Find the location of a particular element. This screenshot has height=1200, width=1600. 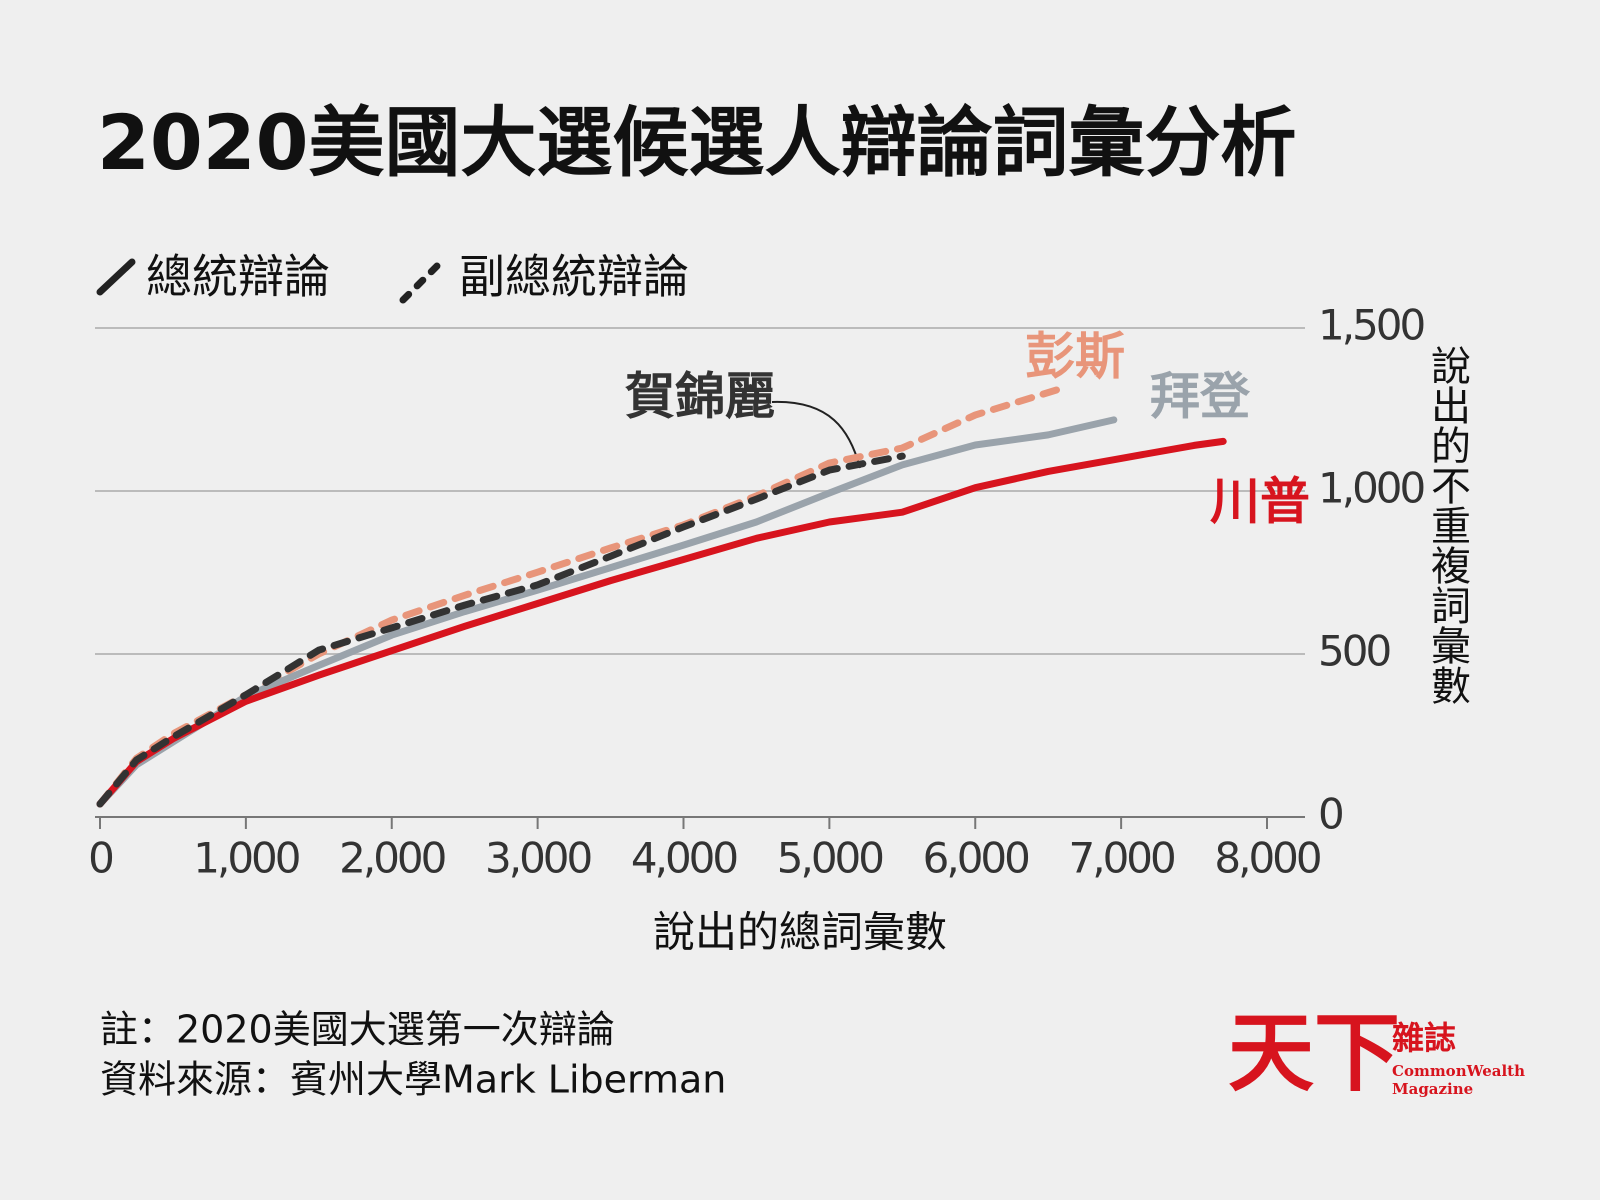

note: 資料來源：賓州大學Mark Liberman is located at coordinates (413, 1080).